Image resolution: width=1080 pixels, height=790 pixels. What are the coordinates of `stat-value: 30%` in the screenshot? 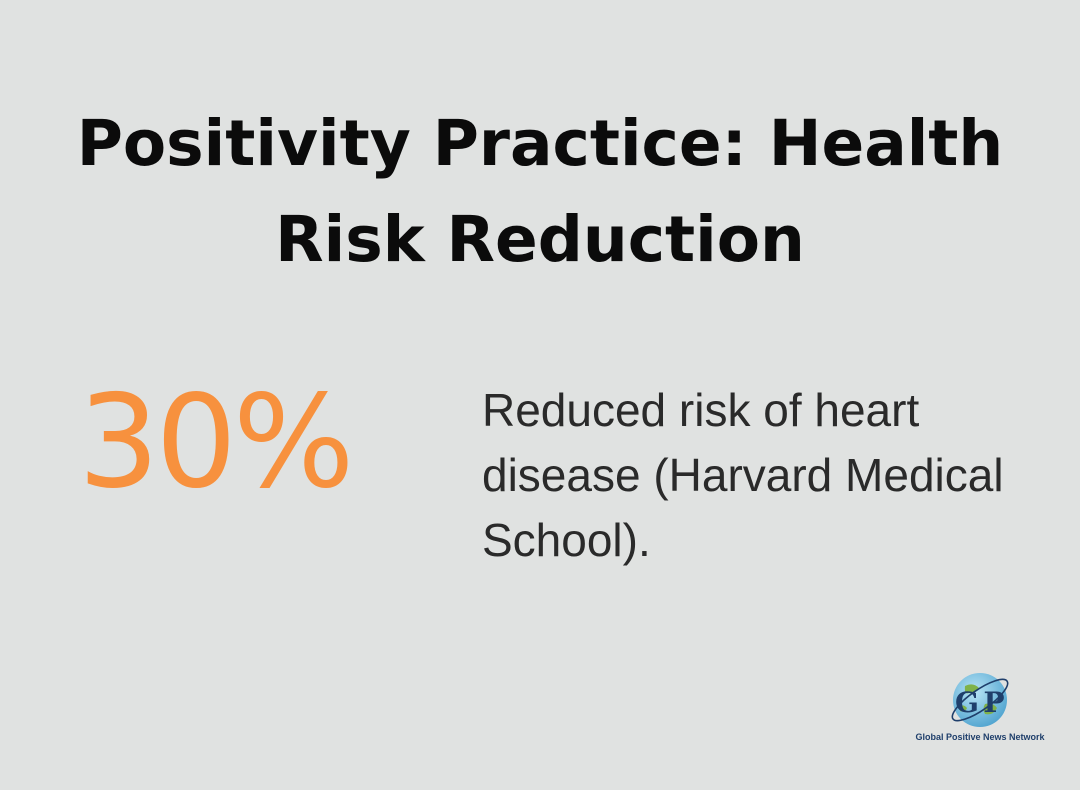 It's located at (216, 442).